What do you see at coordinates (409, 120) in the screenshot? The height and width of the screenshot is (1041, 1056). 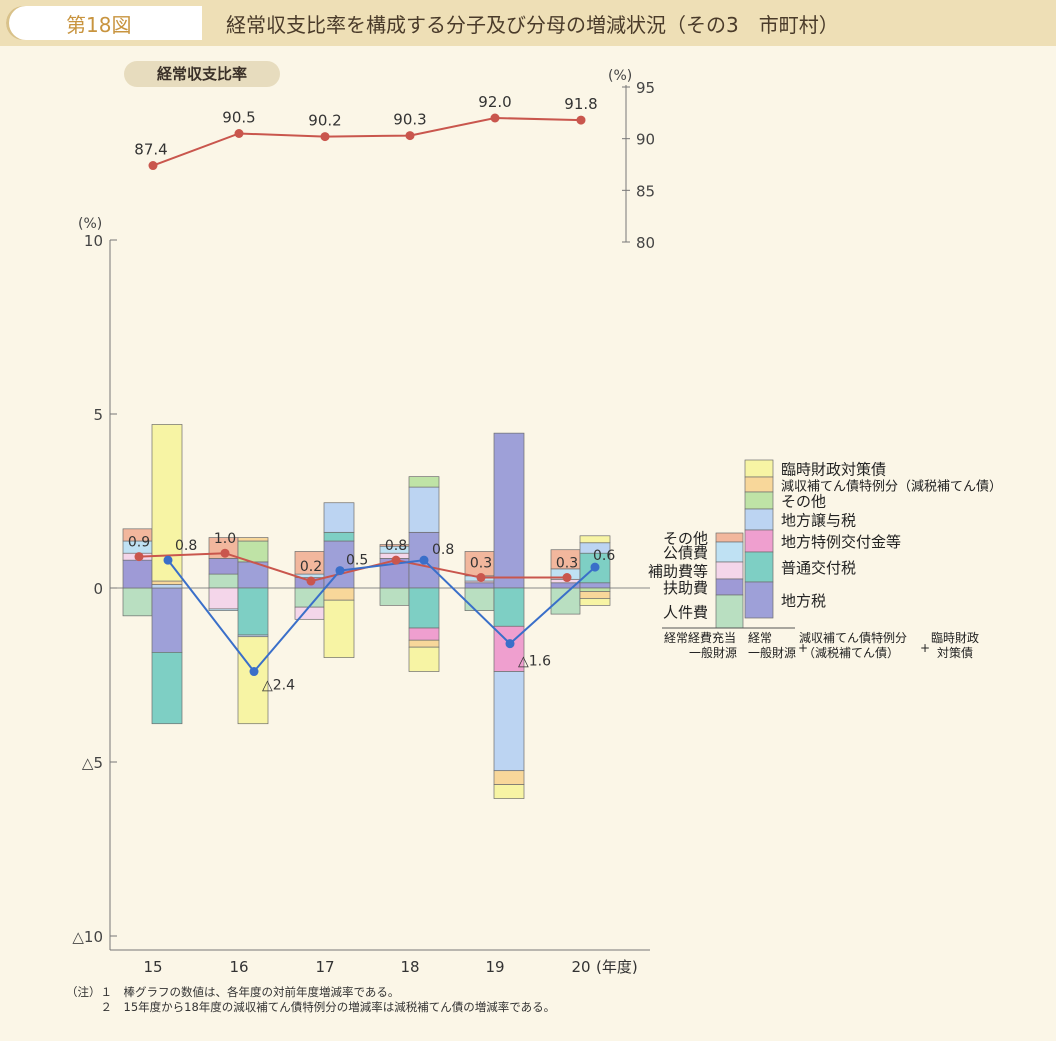 I see `ratio-value-label: 90.3` at bounding box center [409, 120].